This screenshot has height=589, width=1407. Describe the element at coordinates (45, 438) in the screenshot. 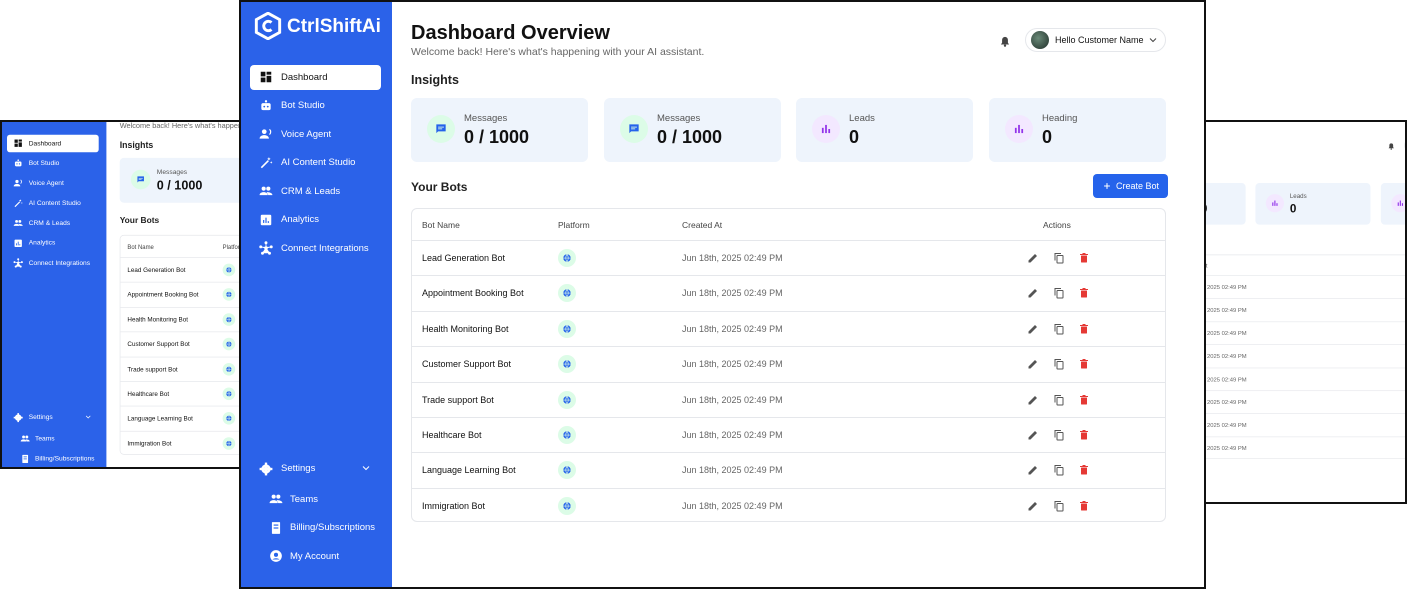

I see `settings-item-label: Teams` at that location.